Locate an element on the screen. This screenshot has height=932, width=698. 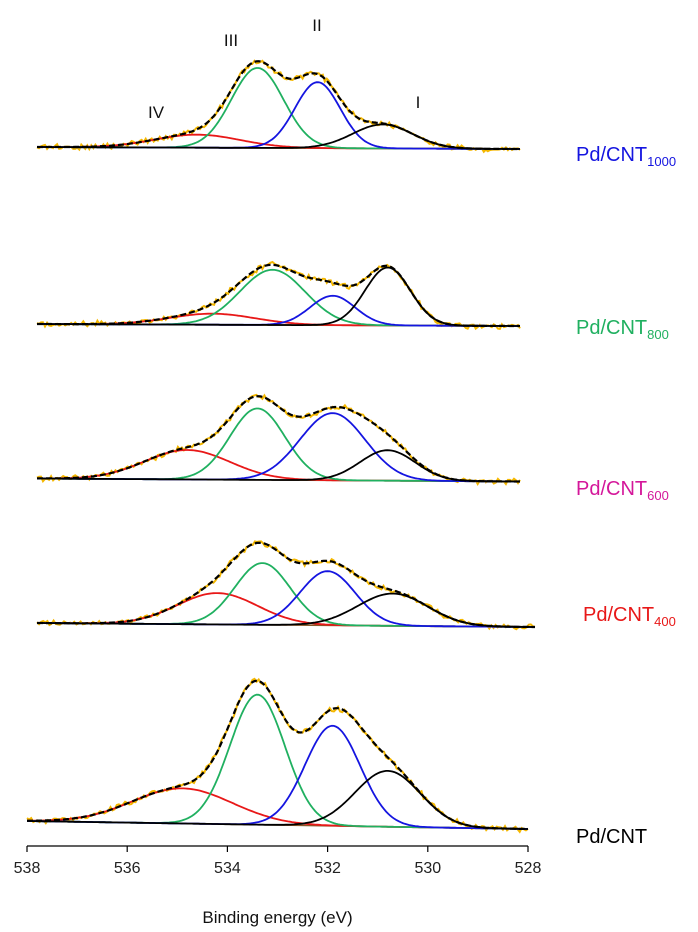
x-tick-label: 532 is located at coordinates (327, 868).